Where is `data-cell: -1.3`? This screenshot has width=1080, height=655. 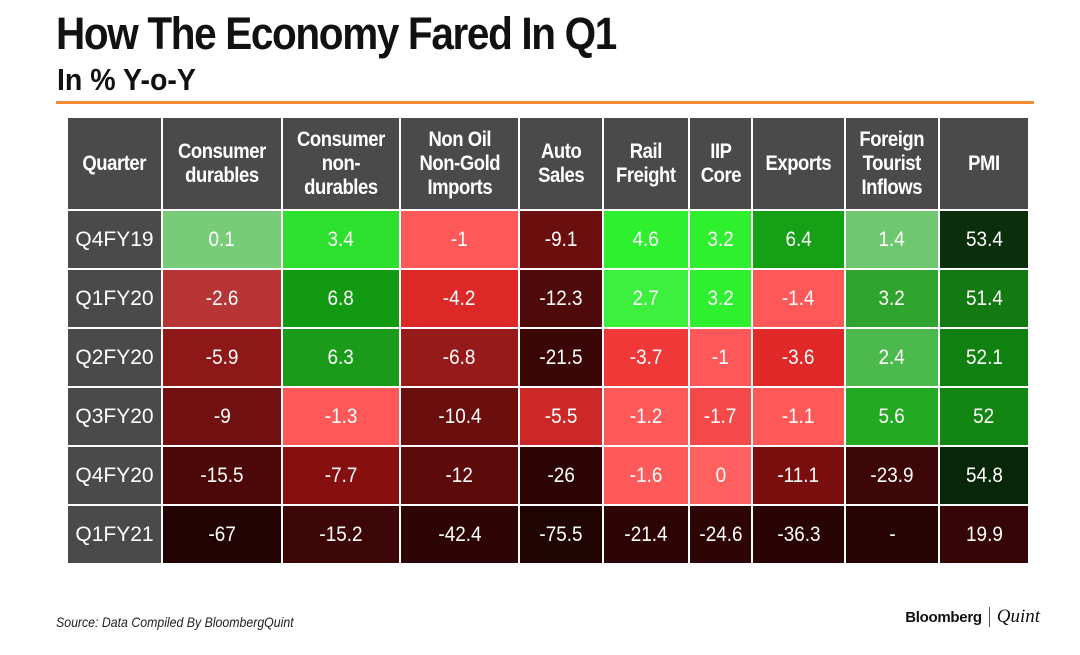
data-cell: -1.3 is located at coordinates (341, 416).